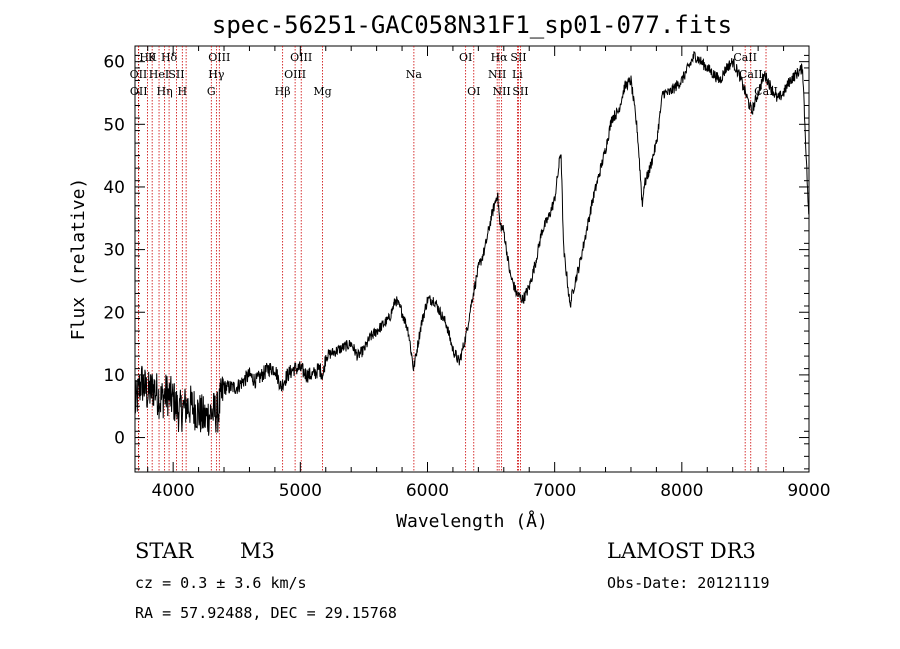 Image resolution: width=900 pixels, height=649 pixels. What do you see at coordinates (114, 251) in the screenshot?
I see `y-tick-label-3: 30` at bounding box center [114, 251].